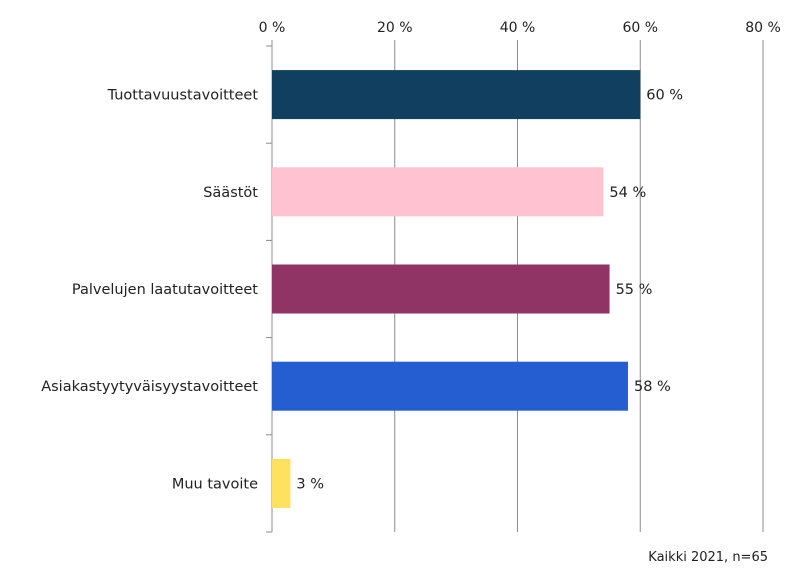  Describe the element at coordinates (269, 289) in the screenshot. I see `category-axis` at that location.